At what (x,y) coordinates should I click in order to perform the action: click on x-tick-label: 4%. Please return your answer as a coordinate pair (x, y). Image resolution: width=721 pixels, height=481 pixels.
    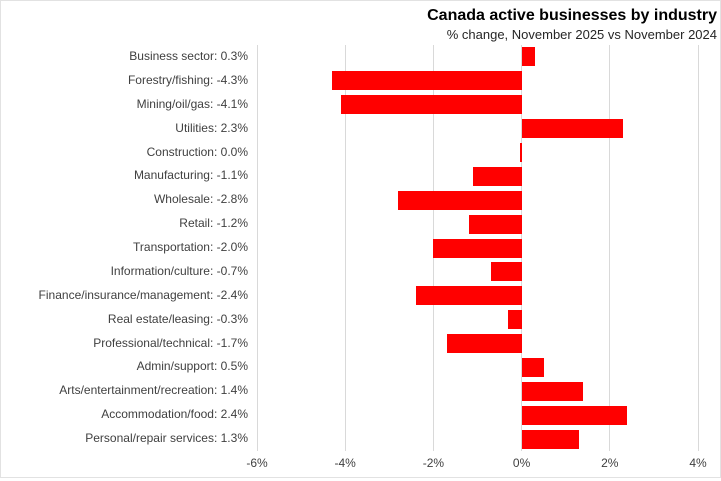
    Looking at the image, I should click on (698, 463).